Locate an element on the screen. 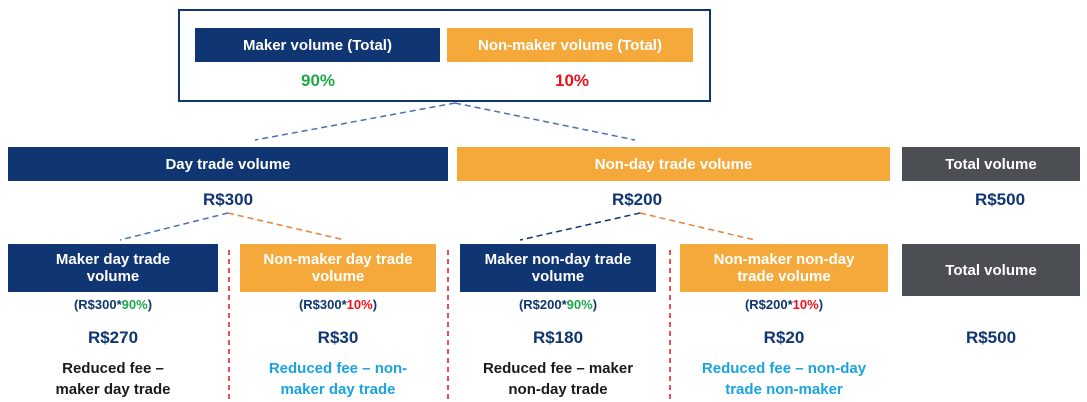  label: Non-day trade volume is located at coordinates (673, 164).